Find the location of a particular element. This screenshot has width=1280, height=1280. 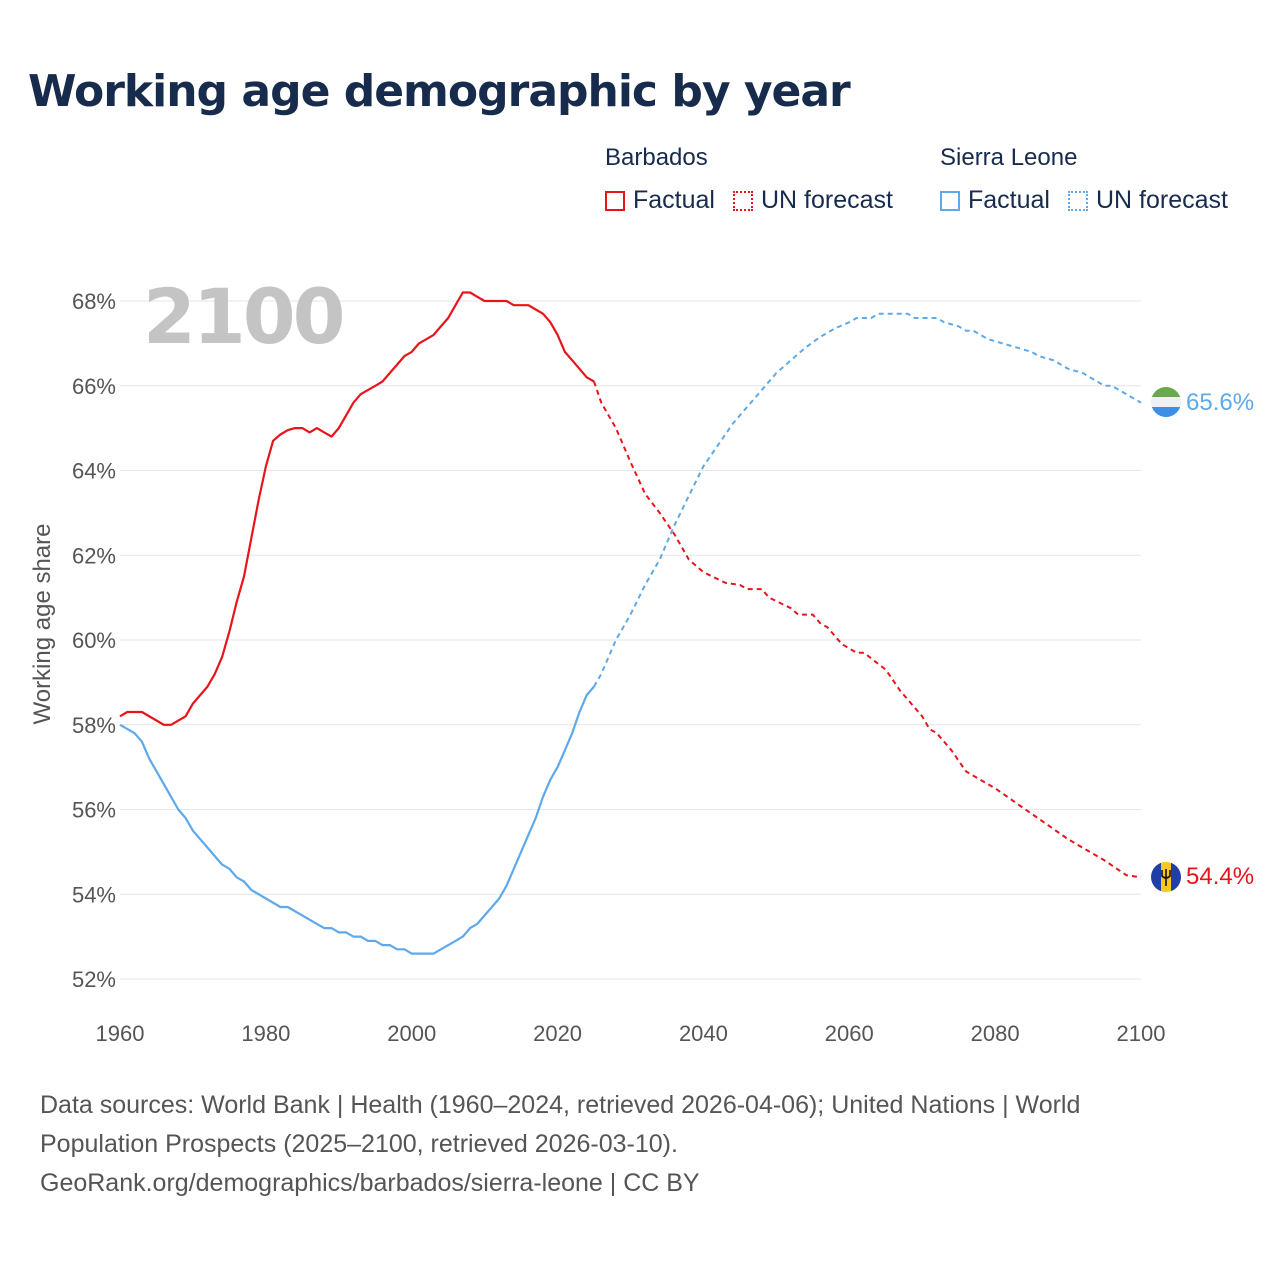

legend-country-sierra-leone: Sierra Leone is located at coordinates (1009, 157).